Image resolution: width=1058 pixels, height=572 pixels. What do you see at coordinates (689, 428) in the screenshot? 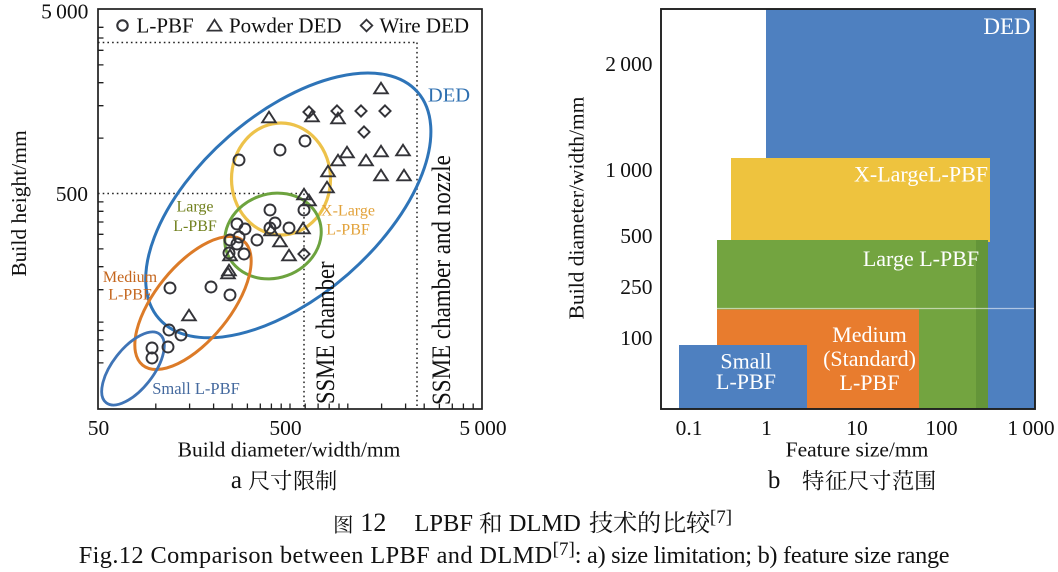
I see `svg-text: 0.1` at bounding box center [689, 428].